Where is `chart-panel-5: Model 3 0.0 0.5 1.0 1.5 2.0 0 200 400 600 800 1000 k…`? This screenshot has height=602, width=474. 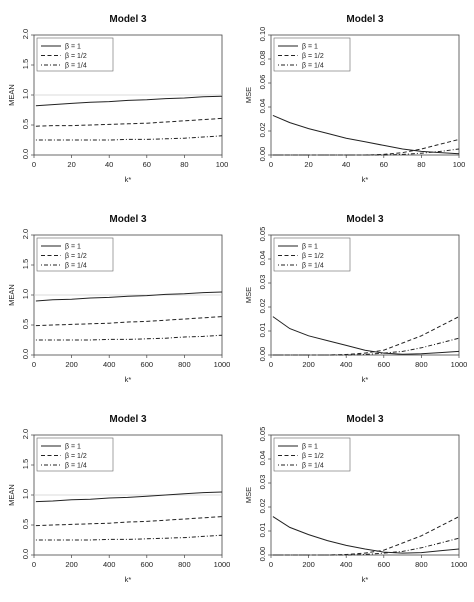 chart-panel-5: Model 3 0.0 0.5 1.0 1.5 2.0 0 200 400 600 800 1000 k… is located at coordinates (118, 499).